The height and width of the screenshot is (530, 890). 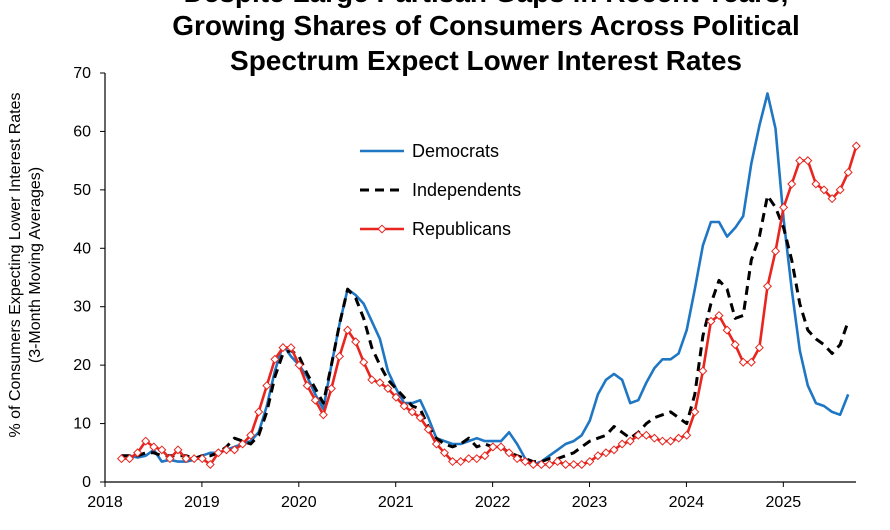 I want to click on legend-label-democrats: Democrats, so click(x=455, y=151).